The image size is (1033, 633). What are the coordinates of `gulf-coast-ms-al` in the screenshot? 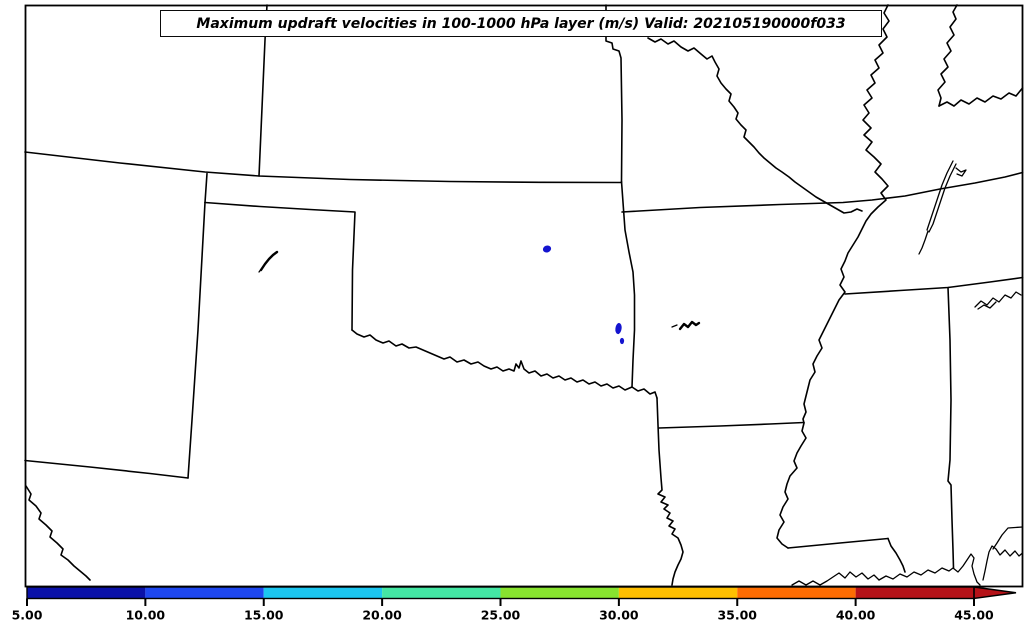 It's located at (929, 569).